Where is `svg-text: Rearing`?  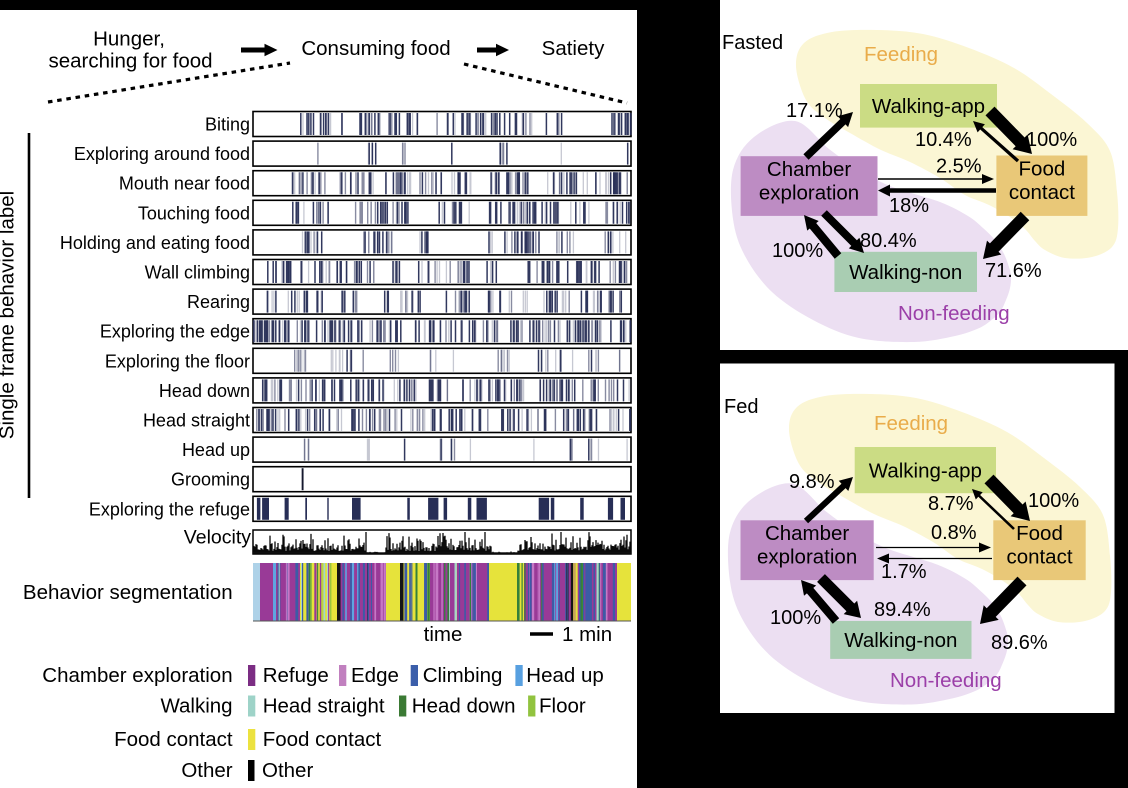 svg-text: Rearing is located at coordinates (218, 302).